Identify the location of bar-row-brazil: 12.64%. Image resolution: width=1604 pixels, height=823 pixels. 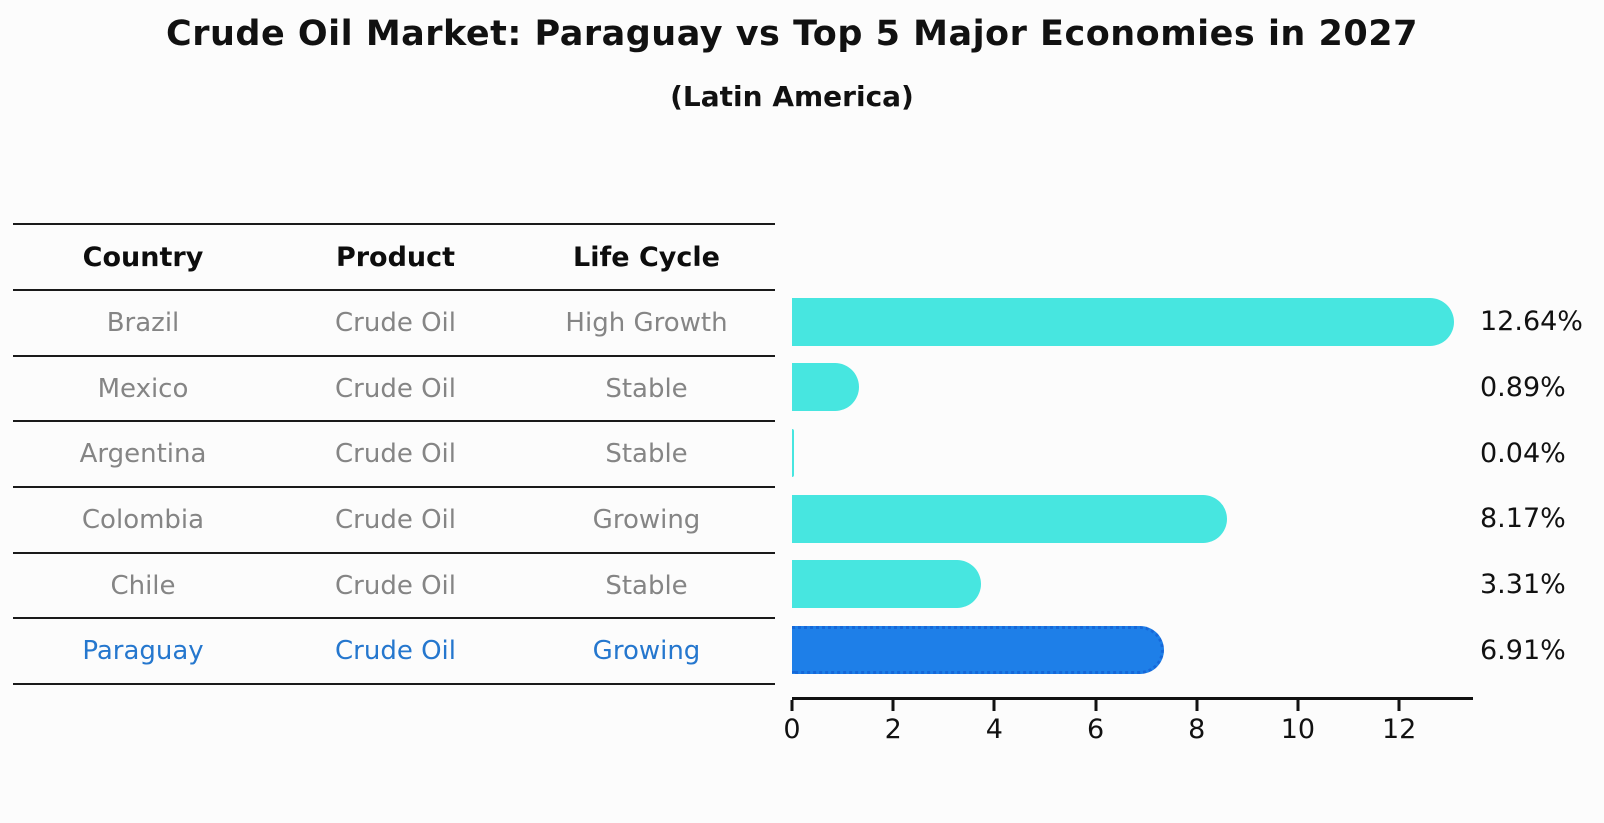
(1187, 322).